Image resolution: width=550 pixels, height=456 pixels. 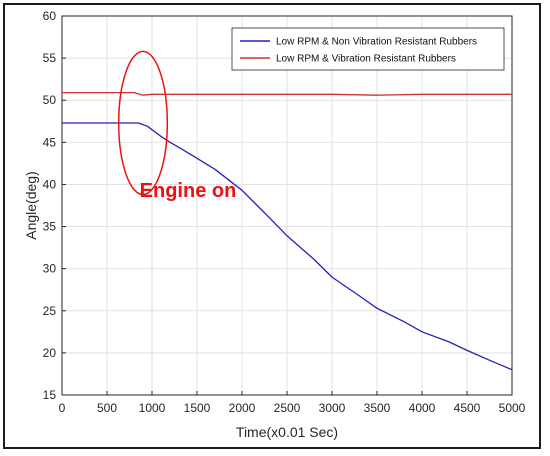 I want to click on legend-box, so click(x=368, y=49).